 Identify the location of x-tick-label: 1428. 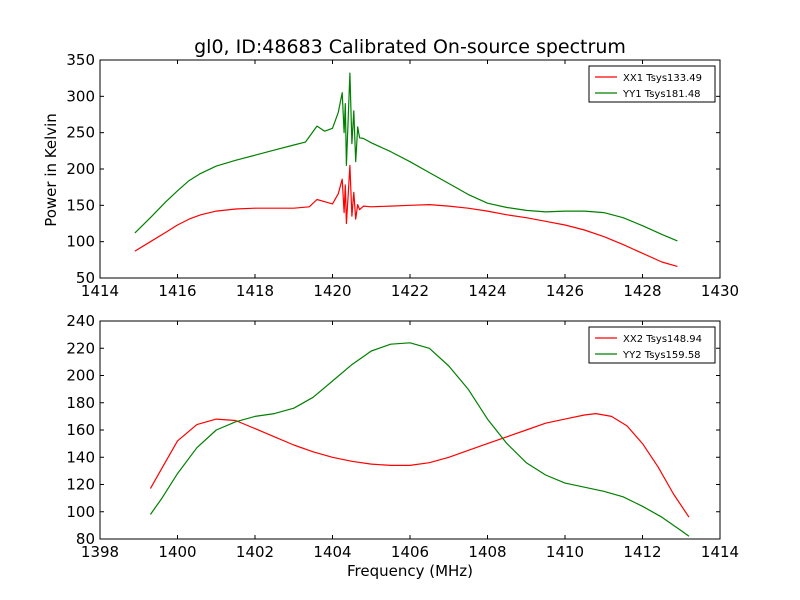
(642, 291).